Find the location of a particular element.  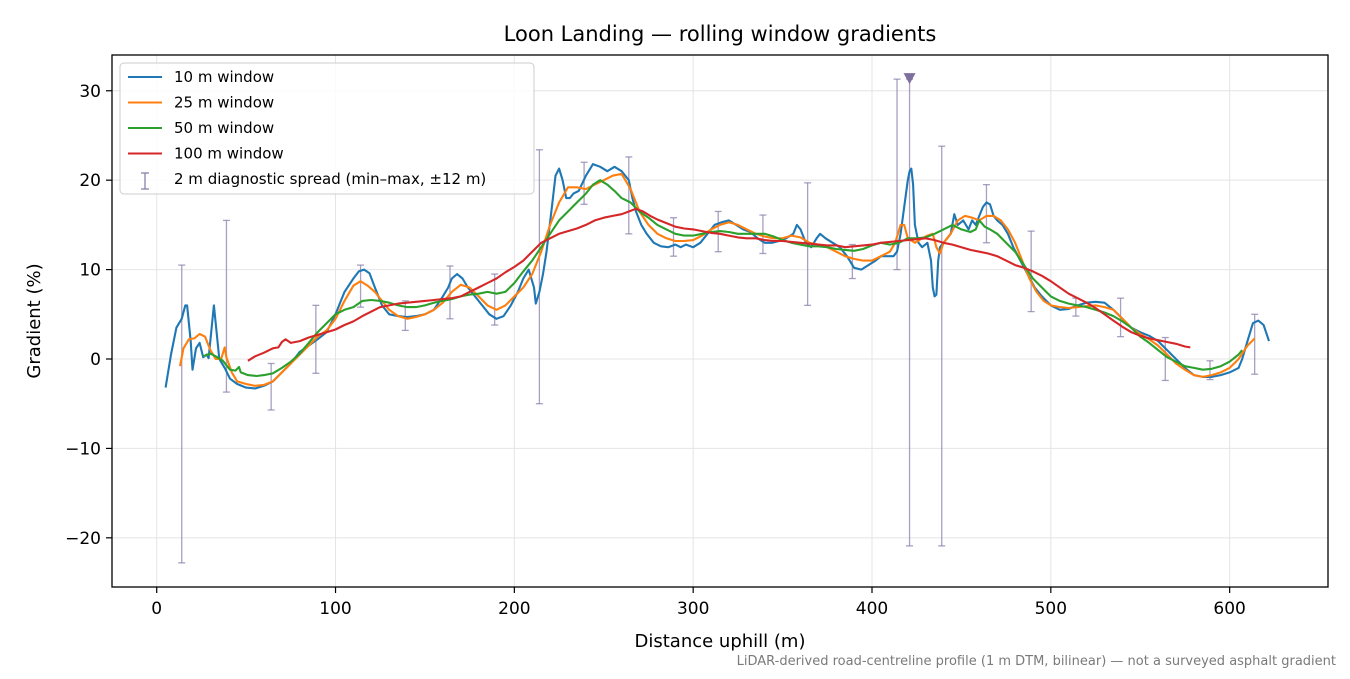

x-tick-label: 400 is located at coordinates (872, 609).